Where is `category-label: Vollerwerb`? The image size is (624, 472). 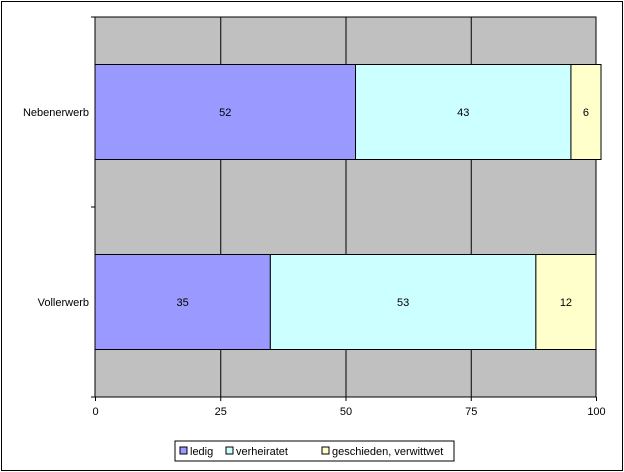
category-label: Vollerwerb is located at coordinates (63, 303).